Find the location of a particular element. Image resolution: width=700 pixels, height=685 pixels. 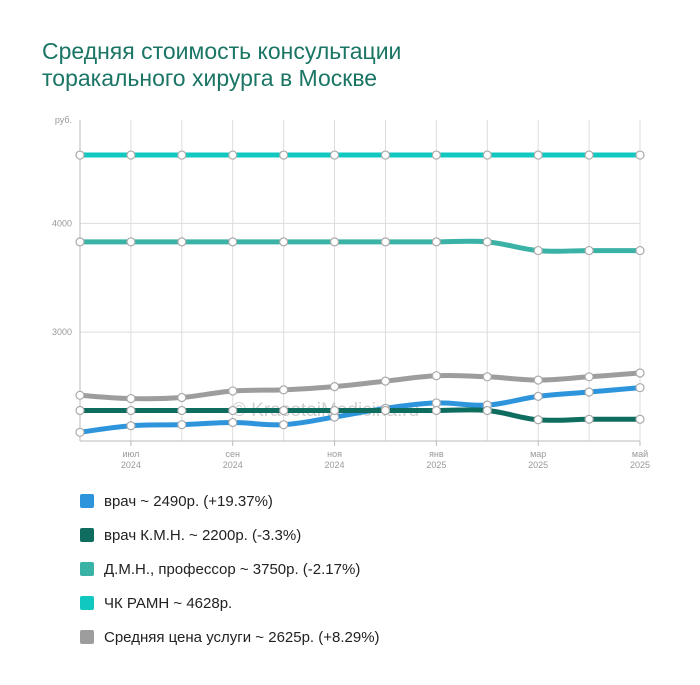

legend-label: ЧК РАМН ~ 4628р. is located at coordinates (168, 603).